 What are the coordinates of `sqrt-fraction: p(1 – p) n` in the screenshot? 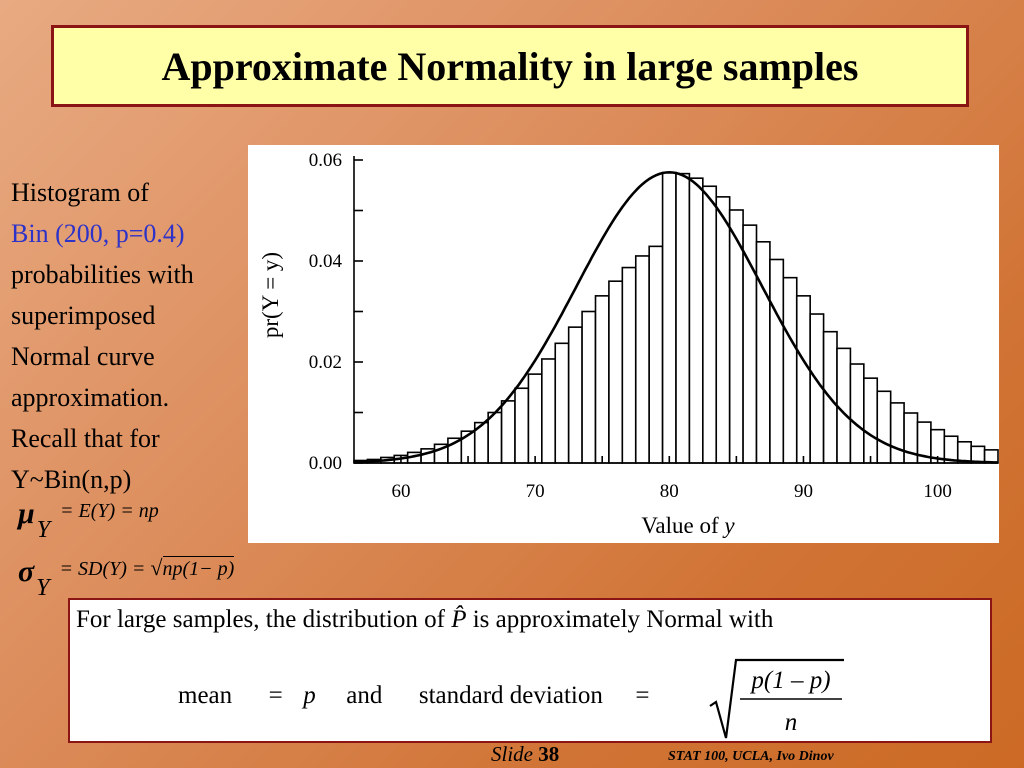 It's located at (776, 698).